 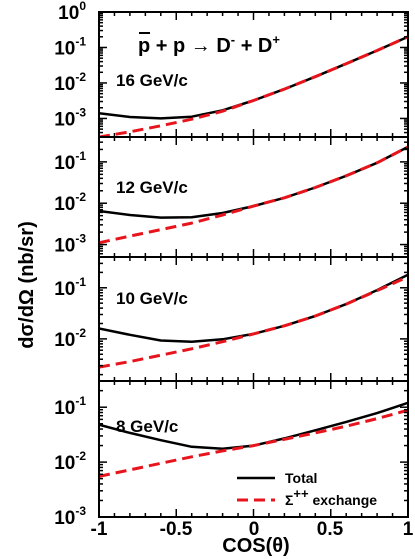 I want to click on panel-2-label: 10 GeV/c, so click(x=152, y=298).